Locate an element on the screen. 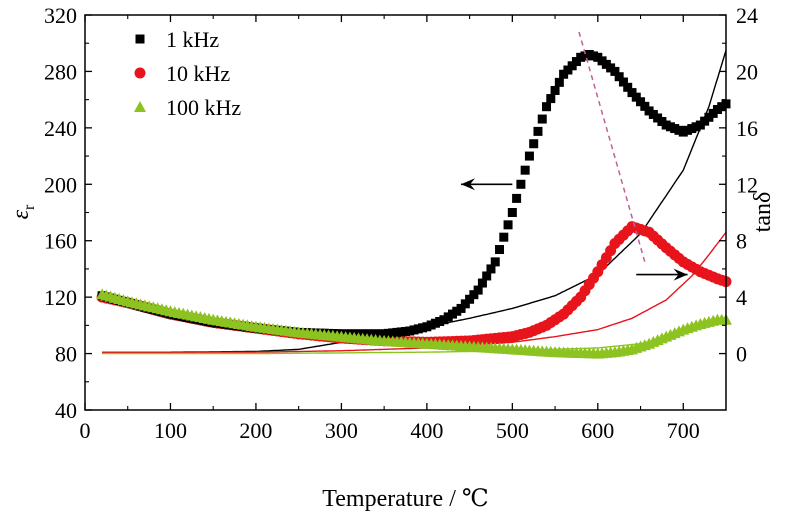  y-right-tick-label: 20 is located at coordinates (747, 71).